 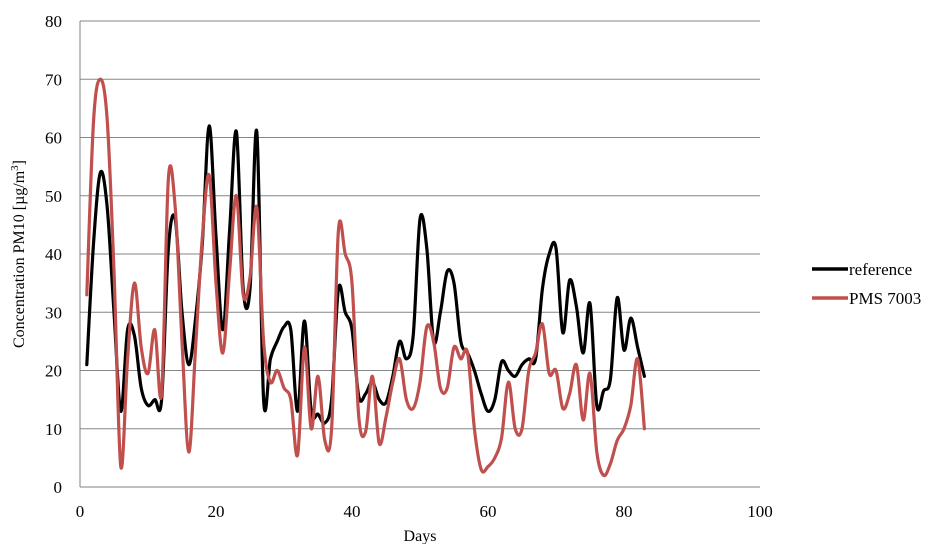 What do you see at coordinates (53, 254) in the screenshot?
I see `y-tick-label-40: 40` at bounding box center [53, 254].